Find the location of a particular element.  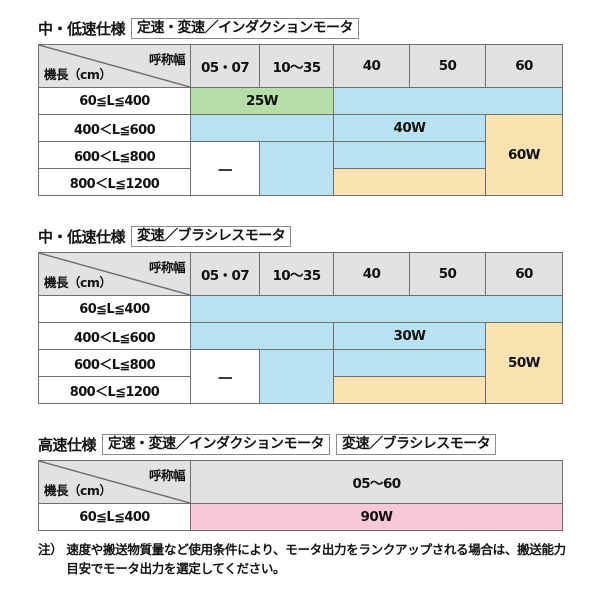

table-header-row: 呼称幅 機長（cm） 05〜60 is located at coordinates (300, 482).